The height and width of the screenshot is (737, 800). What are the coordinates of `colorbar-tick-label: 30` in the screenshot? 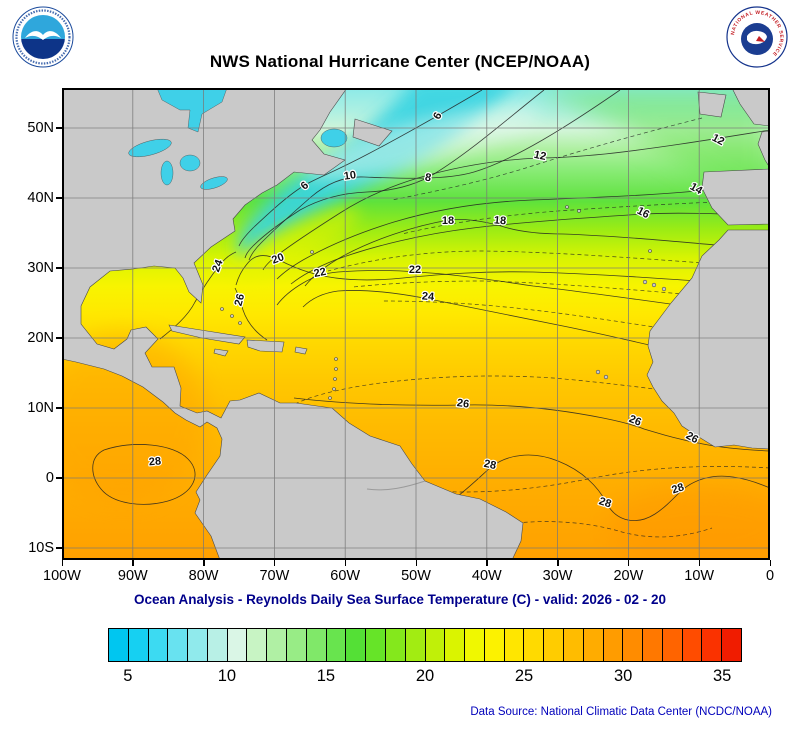 It's located at (623, 676).